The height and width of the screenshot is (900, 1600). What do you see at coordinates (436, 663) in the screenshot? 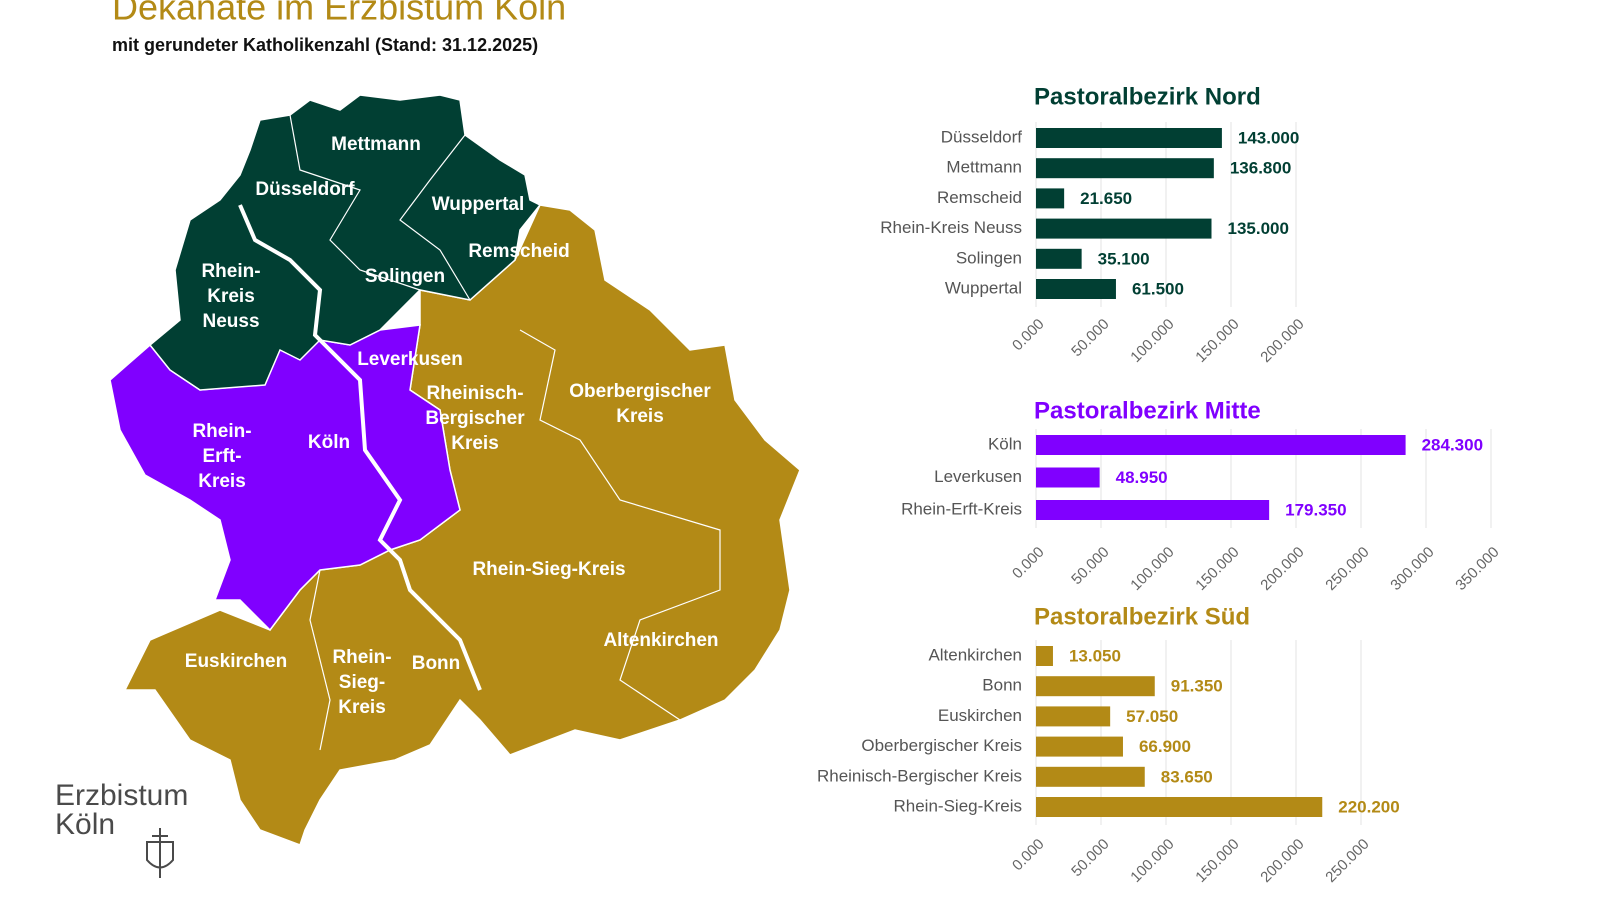
I see `map-label: Bonn` at bounding box center [436, 663].